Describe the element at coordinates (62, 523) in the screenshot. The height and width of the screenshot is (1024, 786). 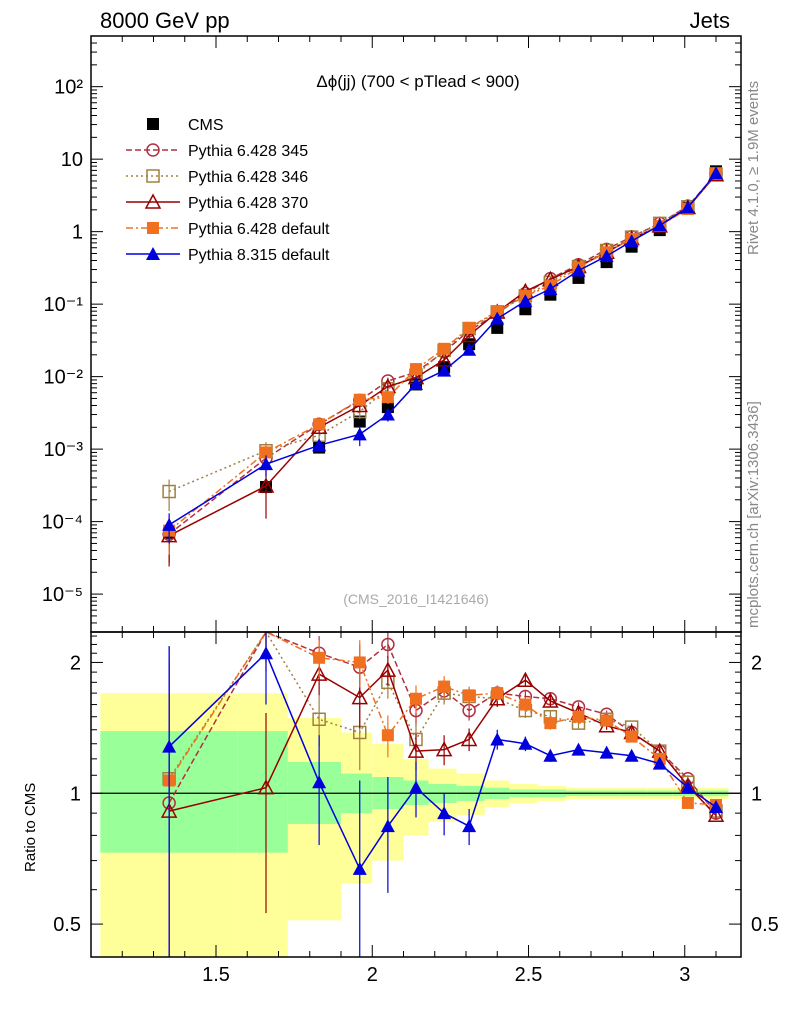
I see `y-tick-label: 10⁻⁴` at that location.